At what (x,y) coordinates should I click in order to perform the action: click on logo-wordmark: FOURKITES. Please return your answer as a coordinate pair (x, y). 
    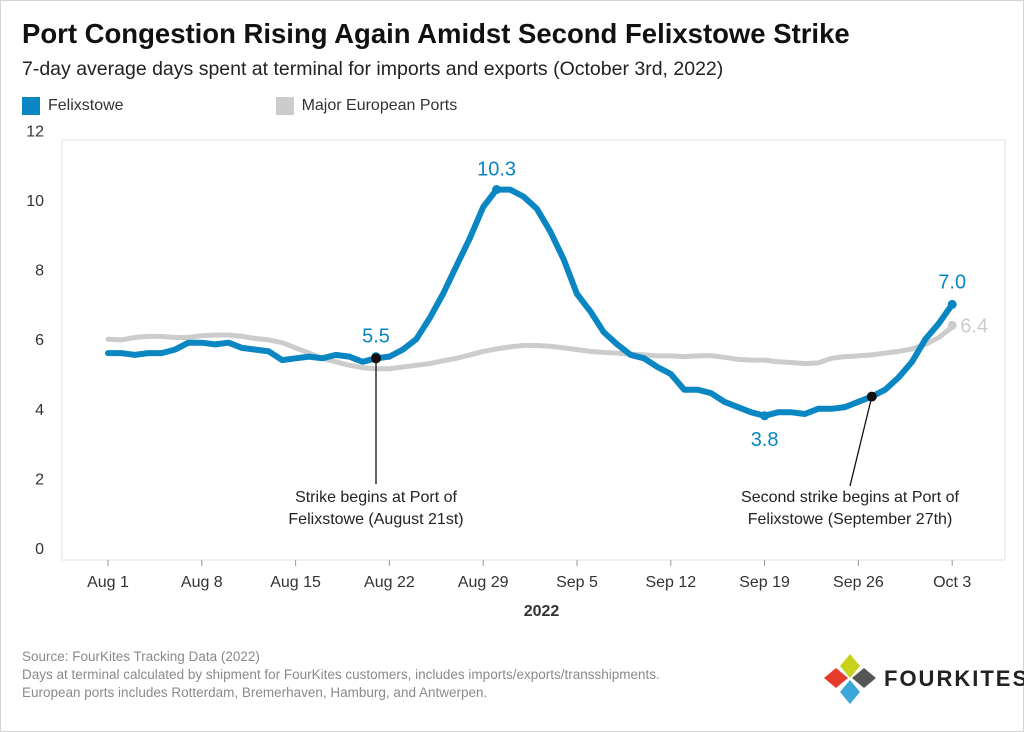
    Looking at the image, I should click on (954, 678).